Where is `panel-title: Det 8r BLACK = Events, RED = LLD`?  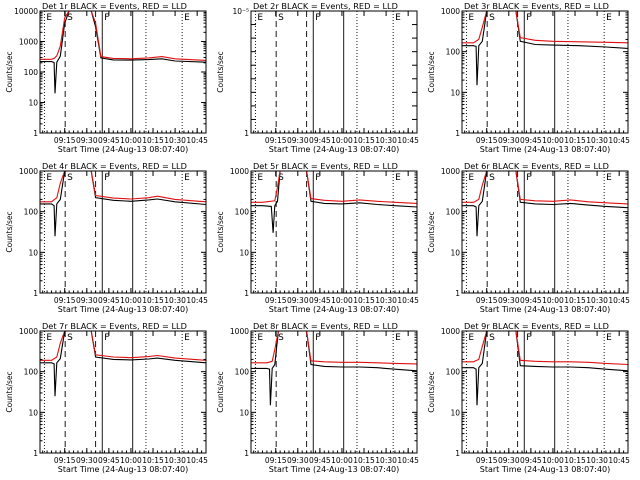
panel-title: Det 8r BLACK = Events, RED = LLD is located at coordinates (325, 326).